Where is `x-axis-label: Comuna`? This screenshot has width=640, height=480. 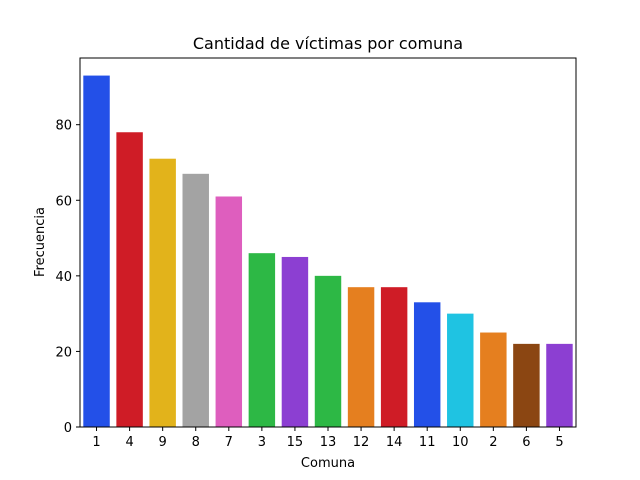
x-axis-label: Comuna is located at coordinates (328, 463).